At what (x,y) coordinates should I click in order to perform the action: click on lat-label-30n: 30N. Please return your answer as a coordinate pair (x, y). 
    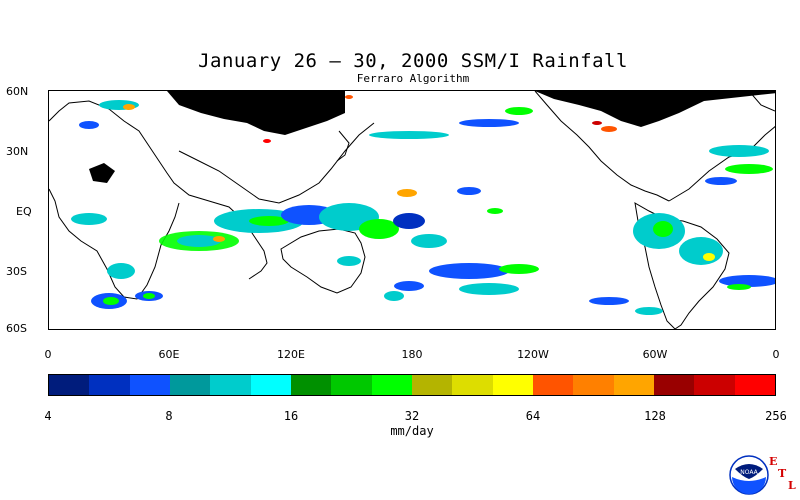
    Looking at the image, I should click on (17, 151).